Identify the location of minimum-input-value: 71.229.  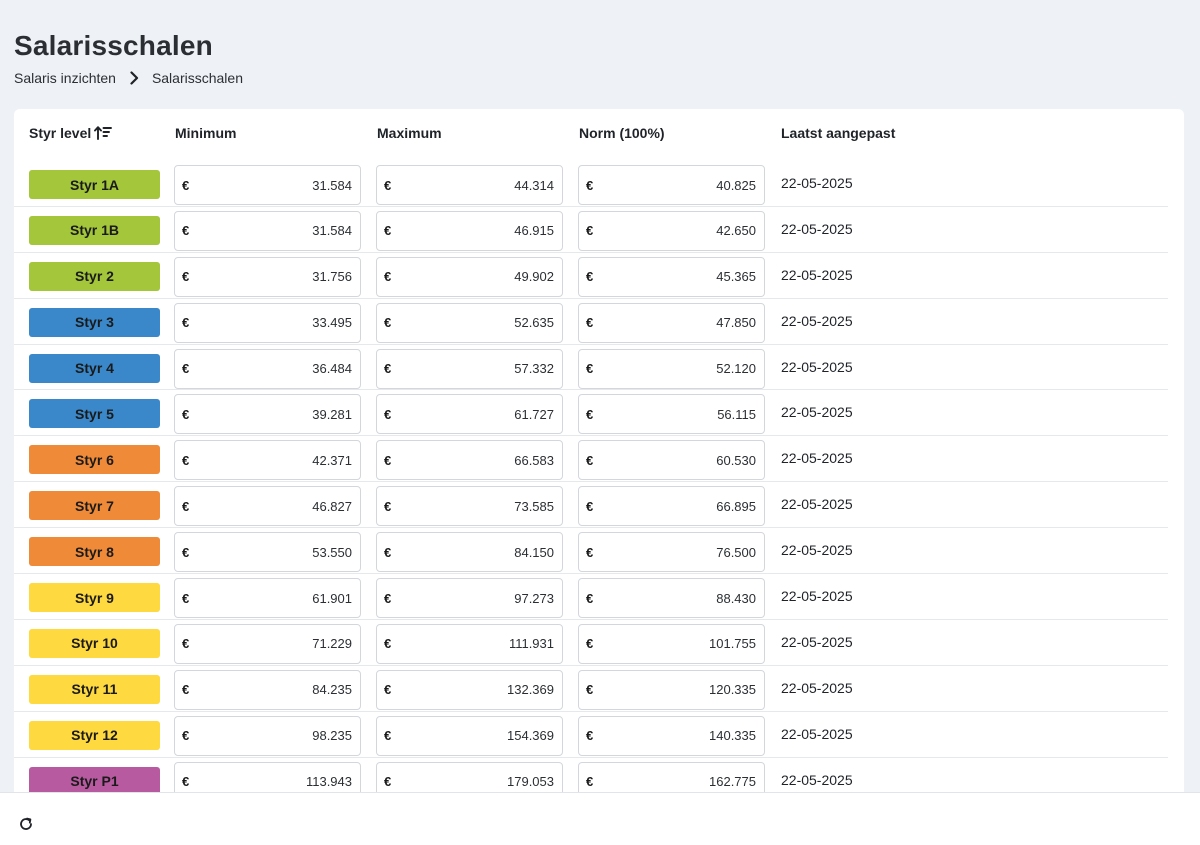
(332, 644).